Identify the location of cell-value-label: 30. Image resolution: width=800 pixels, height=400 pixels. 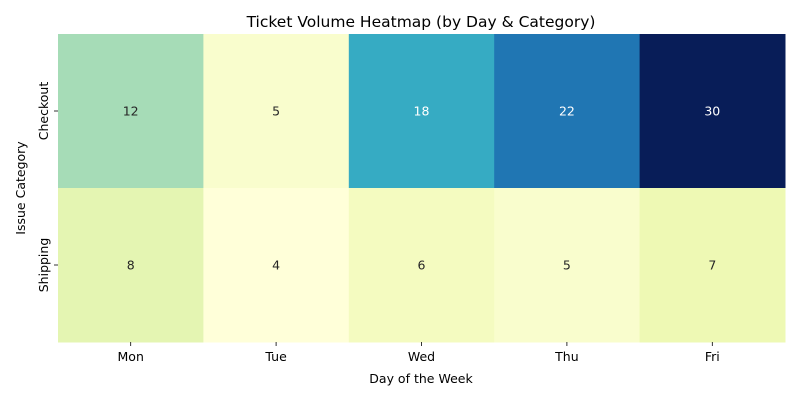
(712, 111).